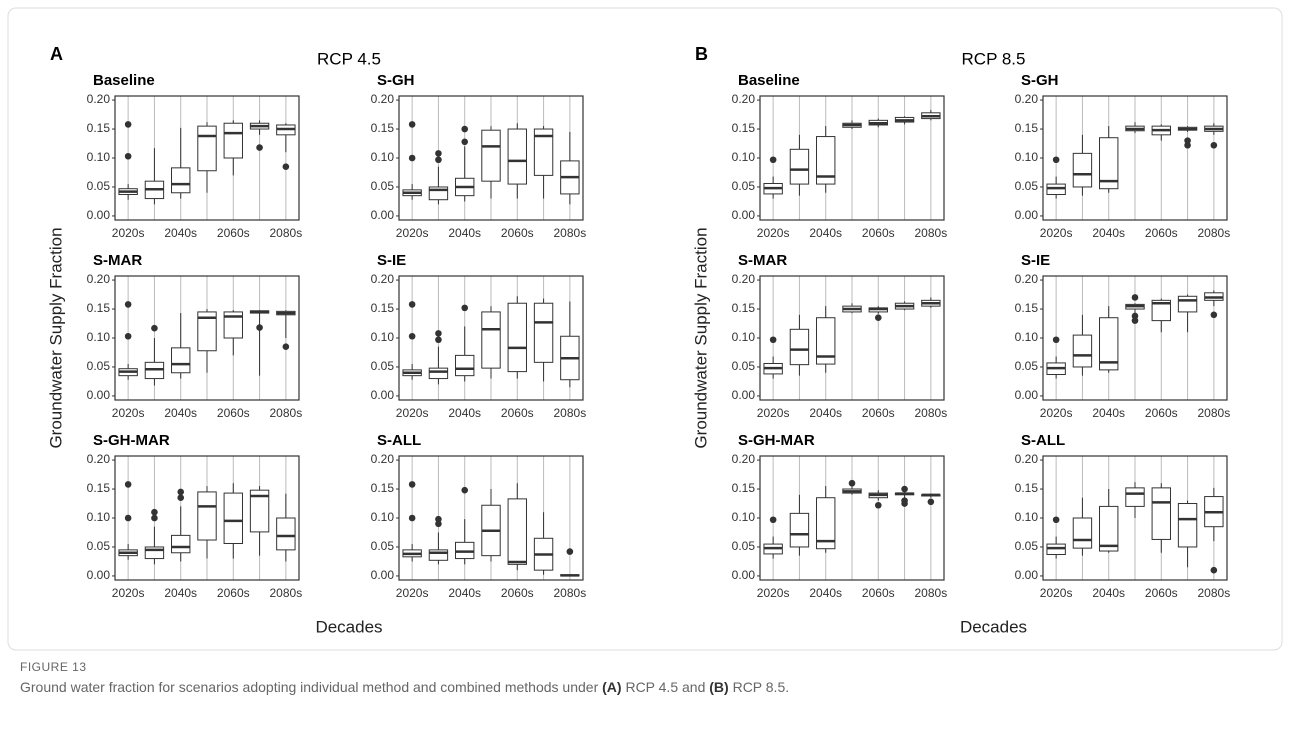 The image size is (1290, 733). What do you see at coordinates (131, 440) in the screenshot?
I see `chart-title: S-GH-MAR` at bounding box center [131, 440].